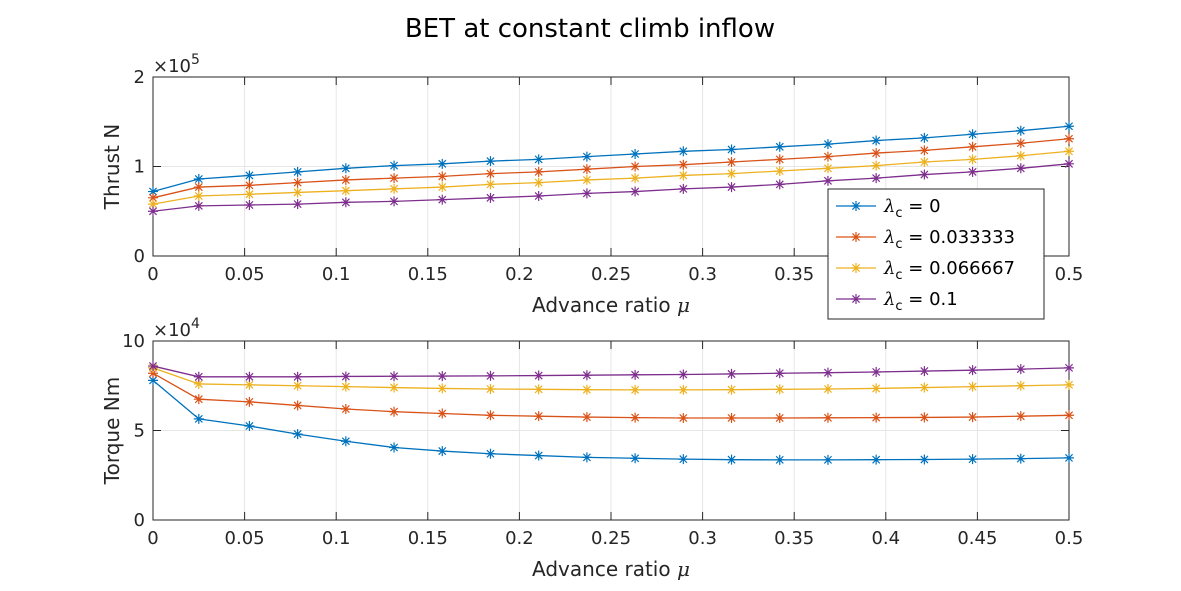  Describe the element at coordinates (604, 569) in the screenshot. I see `torque-xlabel-text: Advance ratio` at that location.